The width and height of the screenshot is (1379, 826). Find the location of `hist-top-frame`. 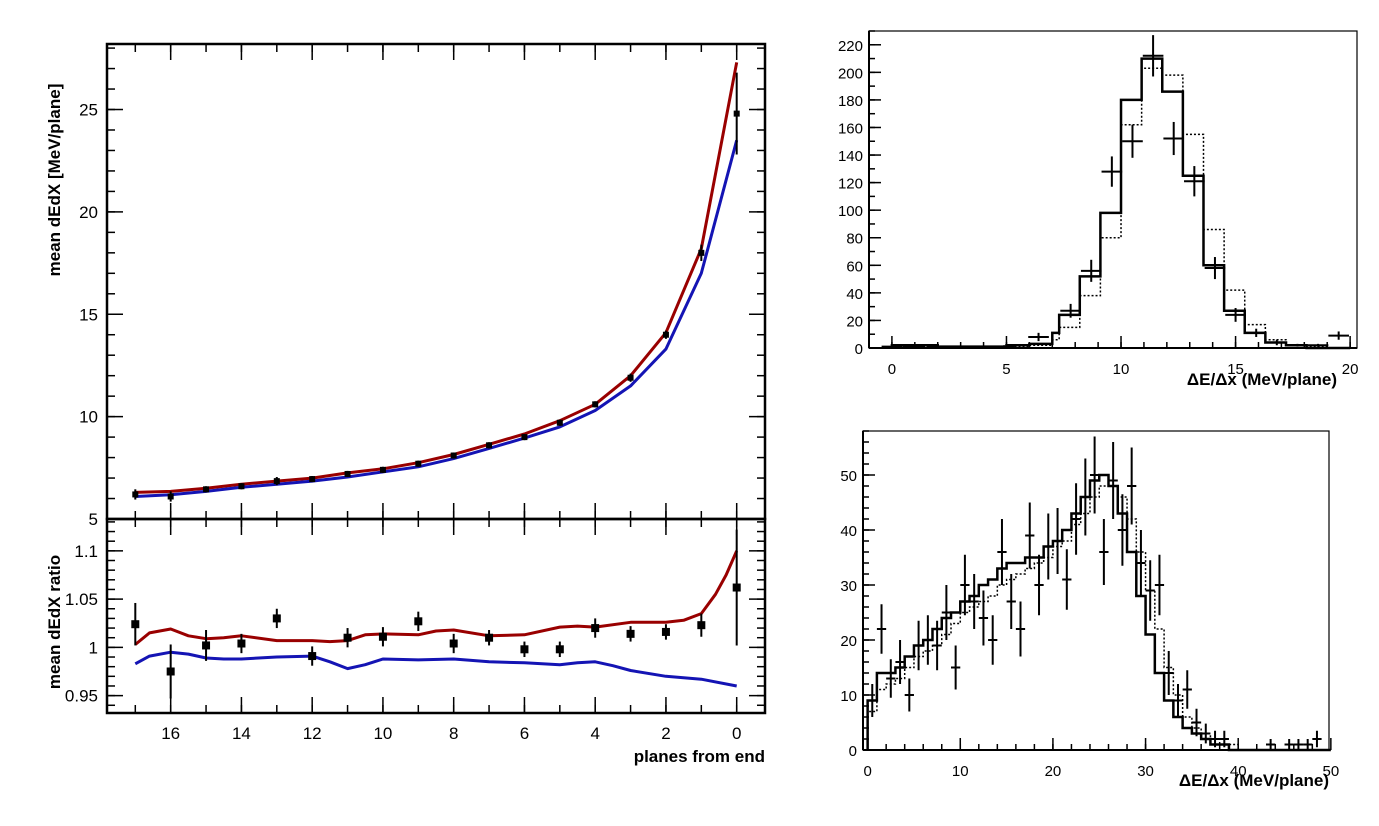

hist-top-frame is located at coordinates (1113, 189).